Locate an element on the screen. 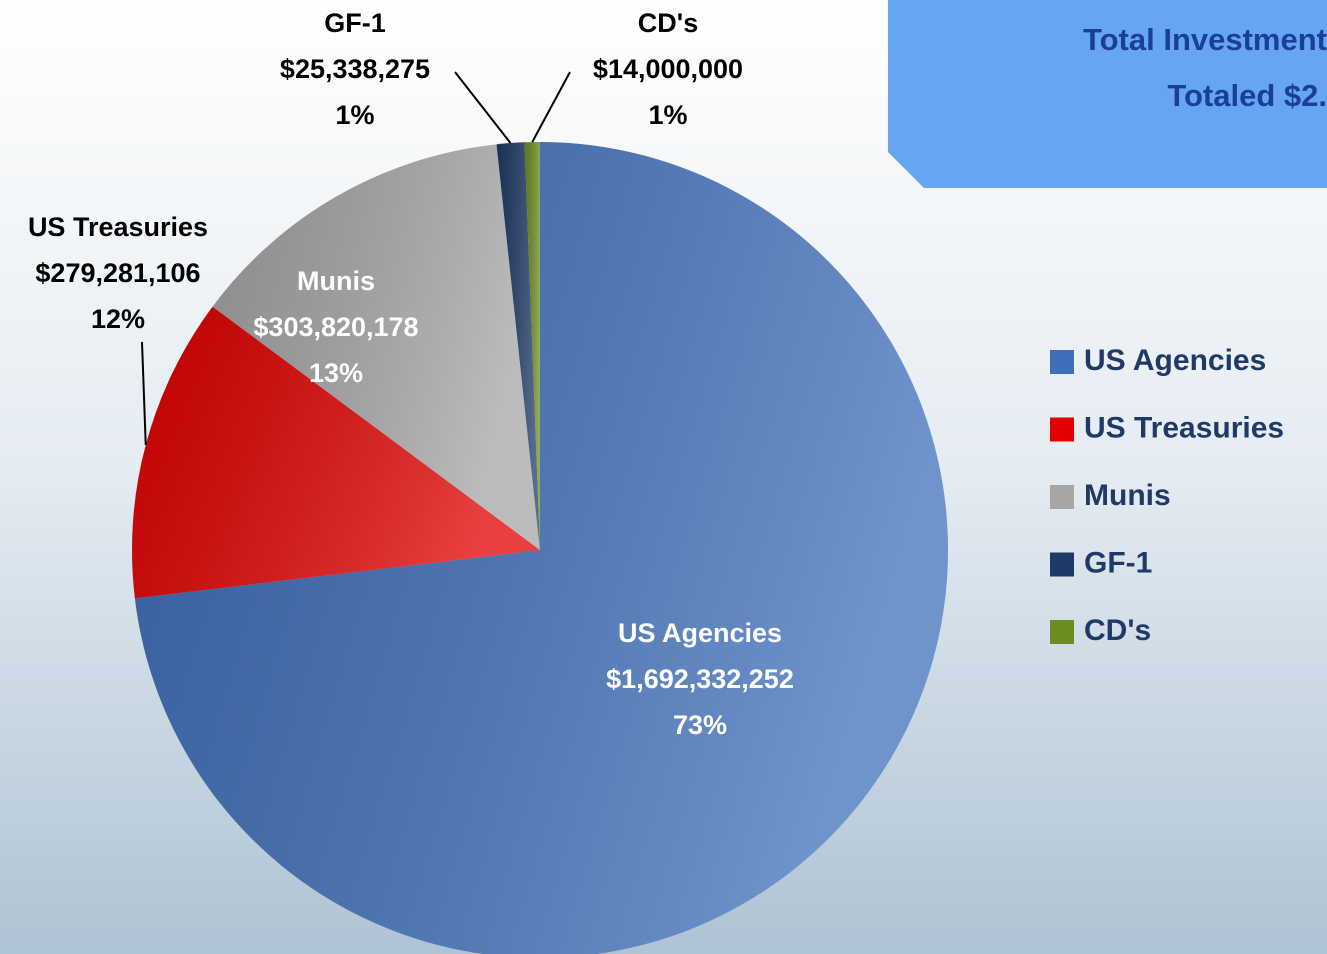 The width and height of the screenshot is (1327, 954). slice-label-name: US Agencies is located at coordinates (700, 633).